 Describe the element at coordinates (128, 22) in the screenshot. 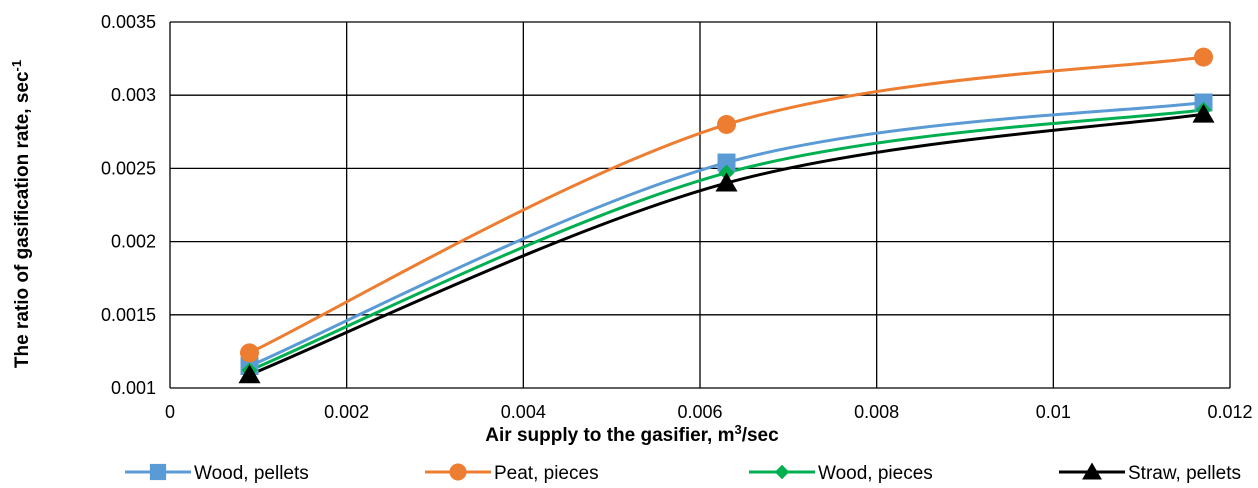

I see `y-tick-label: 0.0035` at that location.